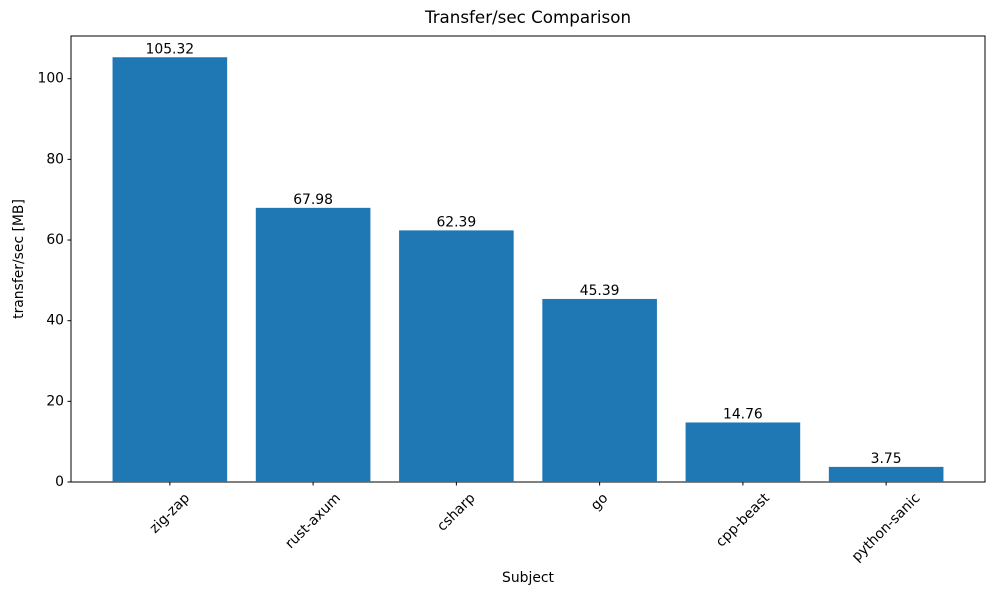  I want to click on bar-value-label: 67.98, so click(313, 200).